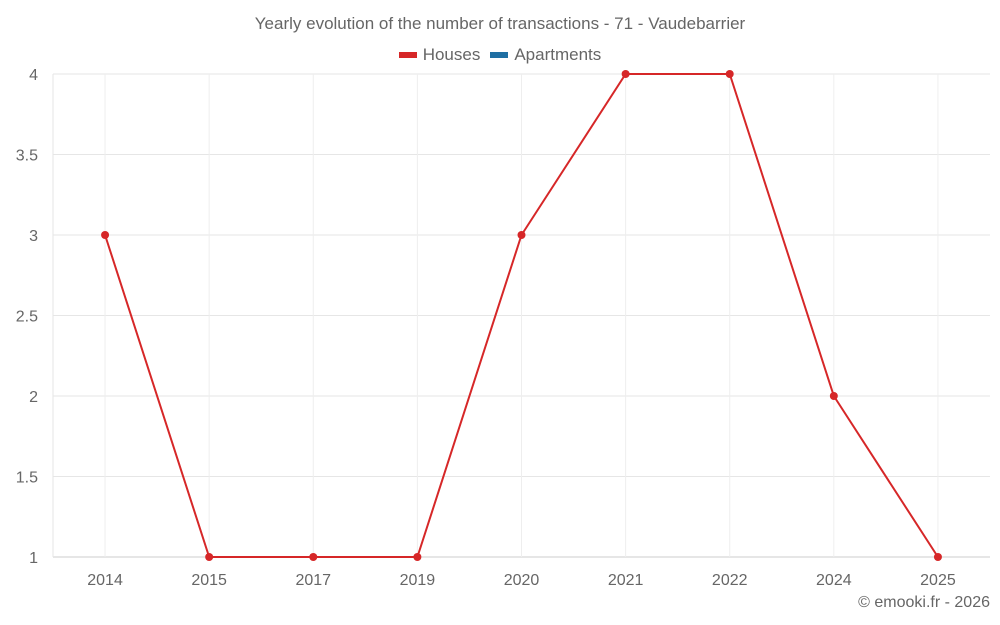  What do you see at coordinates (33, 558) in the screenshot?
I see `y-tick-label: 1` at bounding box center [33, 558].